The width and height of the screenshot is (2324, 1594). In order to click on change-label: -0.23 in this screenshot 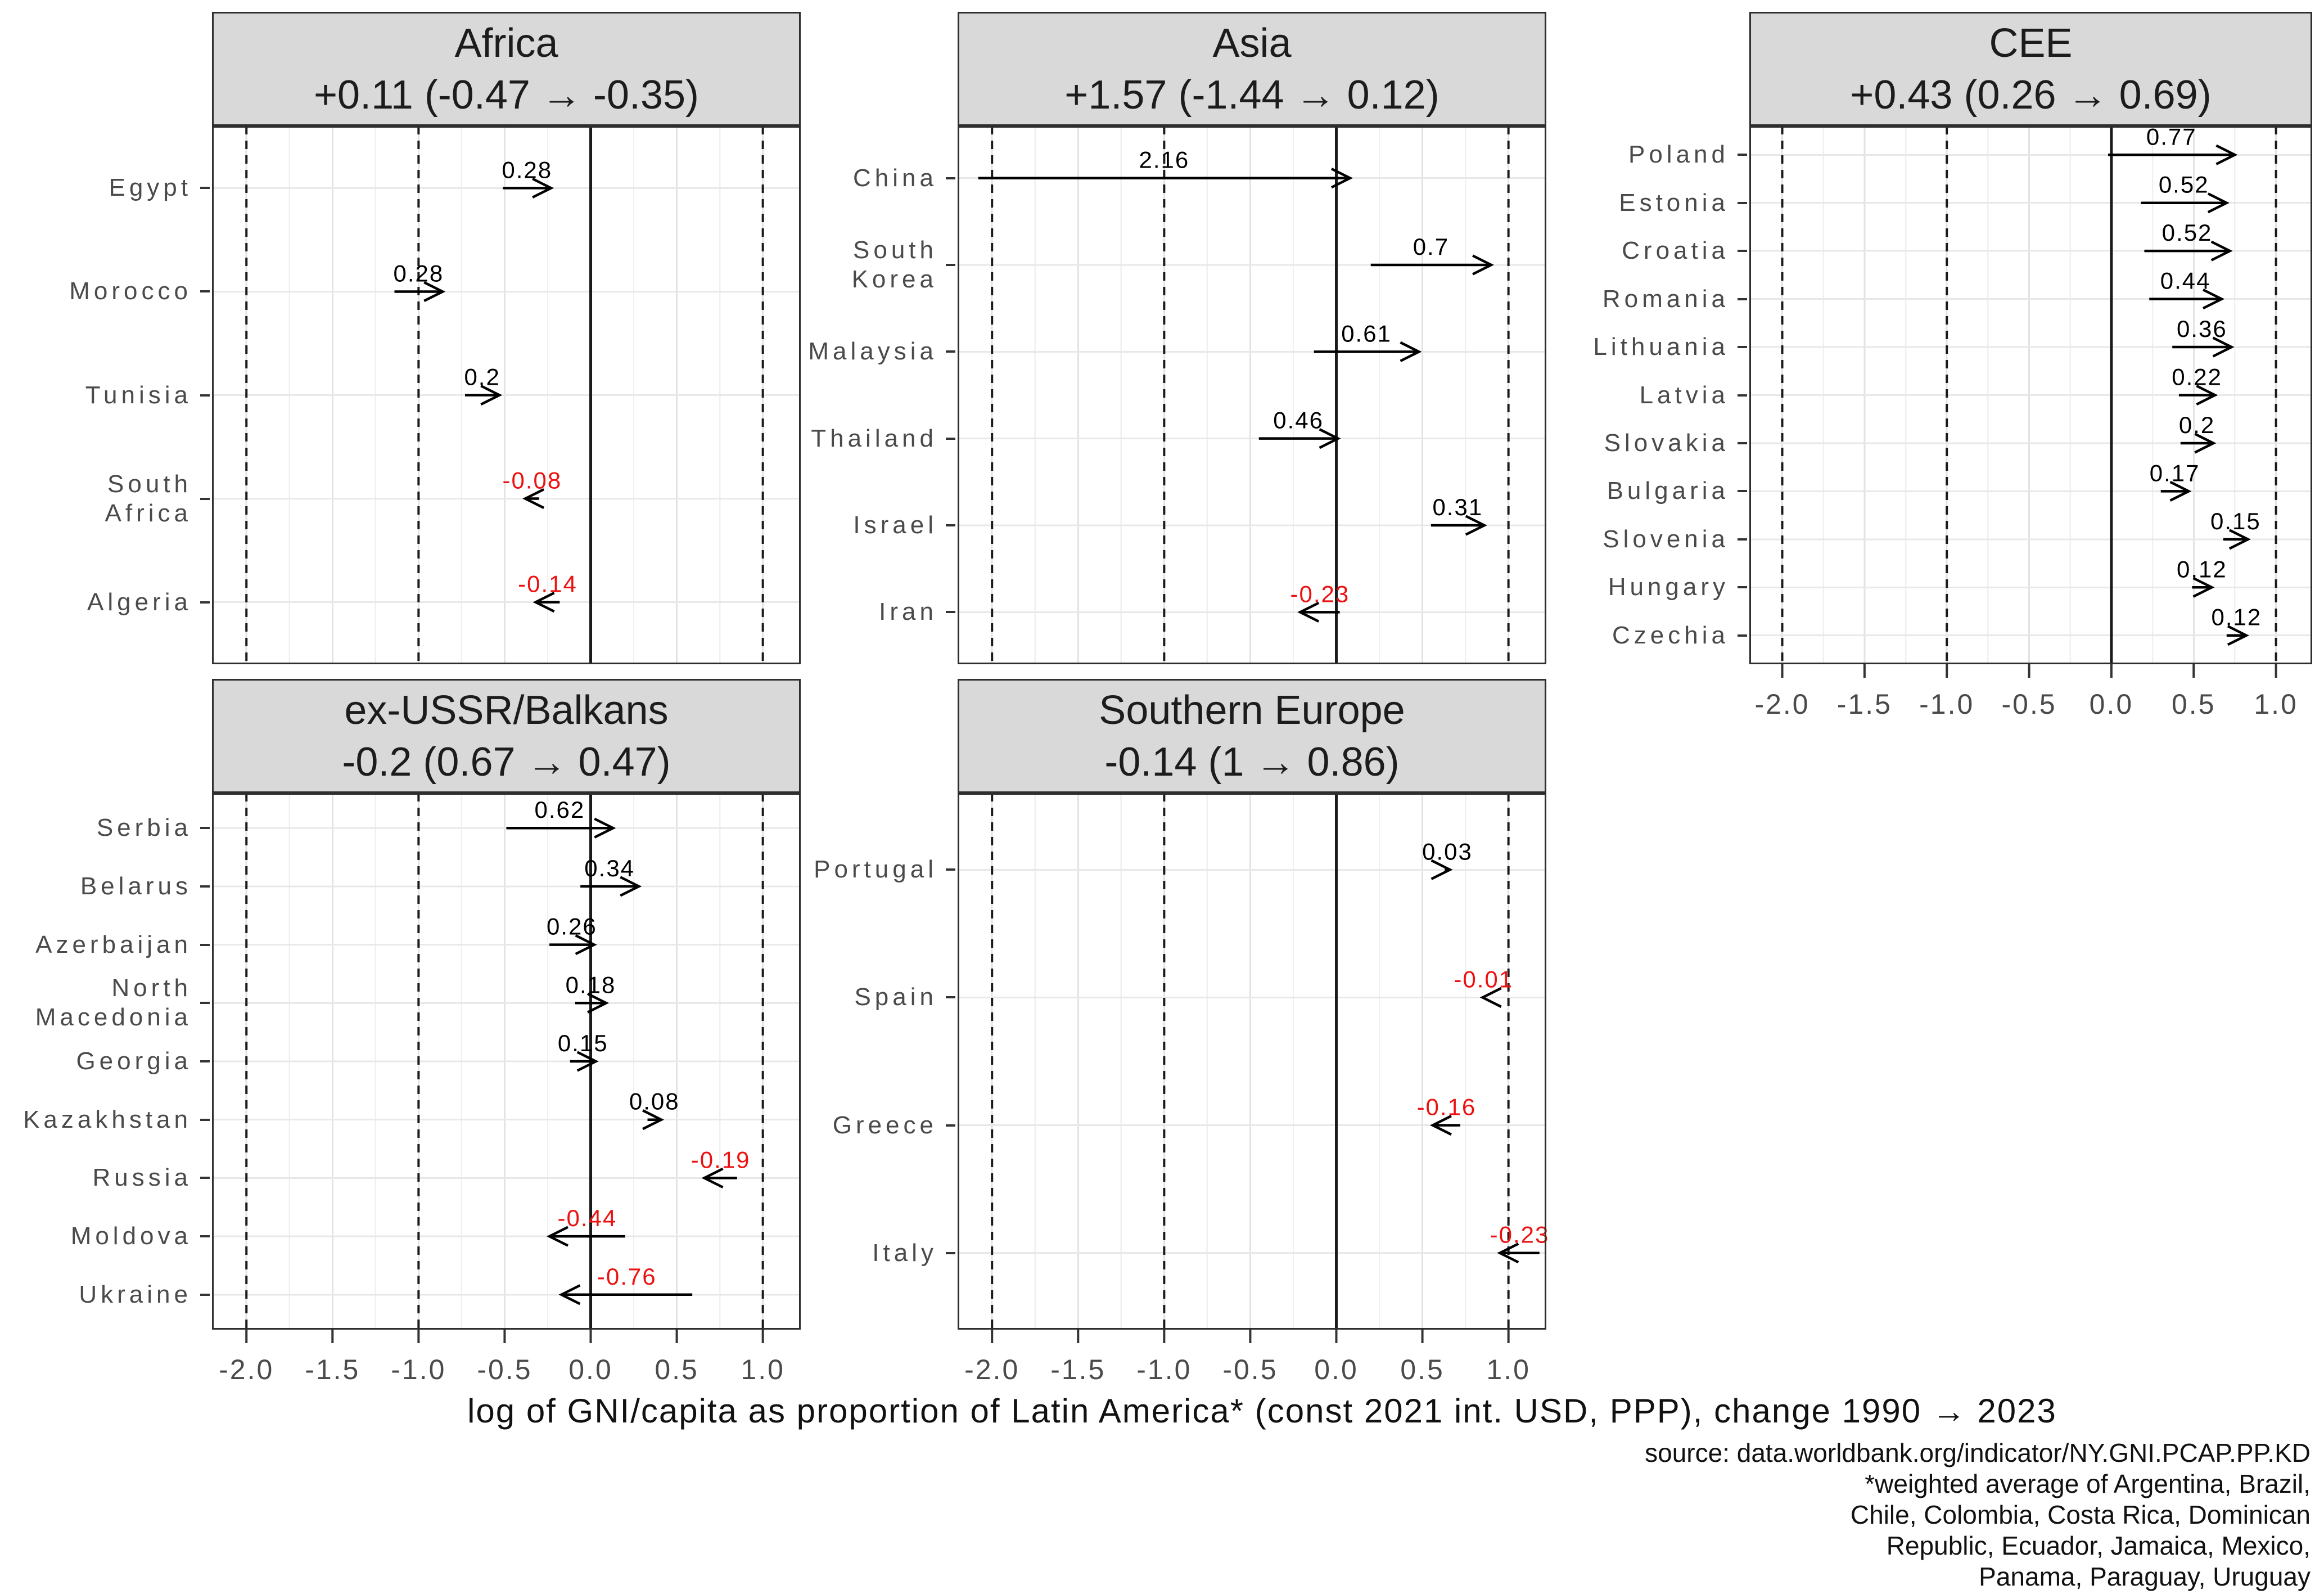, I will do `click(1520, 1235)`.